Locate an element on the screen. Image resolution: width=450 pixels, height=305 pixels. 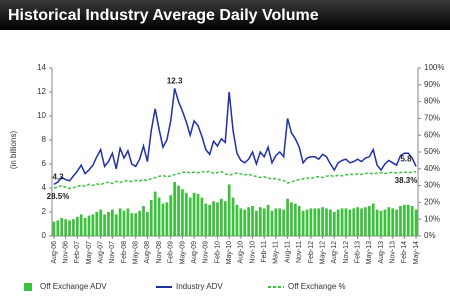
x-tick-label: May-14 is located at coordinates (416, 252).